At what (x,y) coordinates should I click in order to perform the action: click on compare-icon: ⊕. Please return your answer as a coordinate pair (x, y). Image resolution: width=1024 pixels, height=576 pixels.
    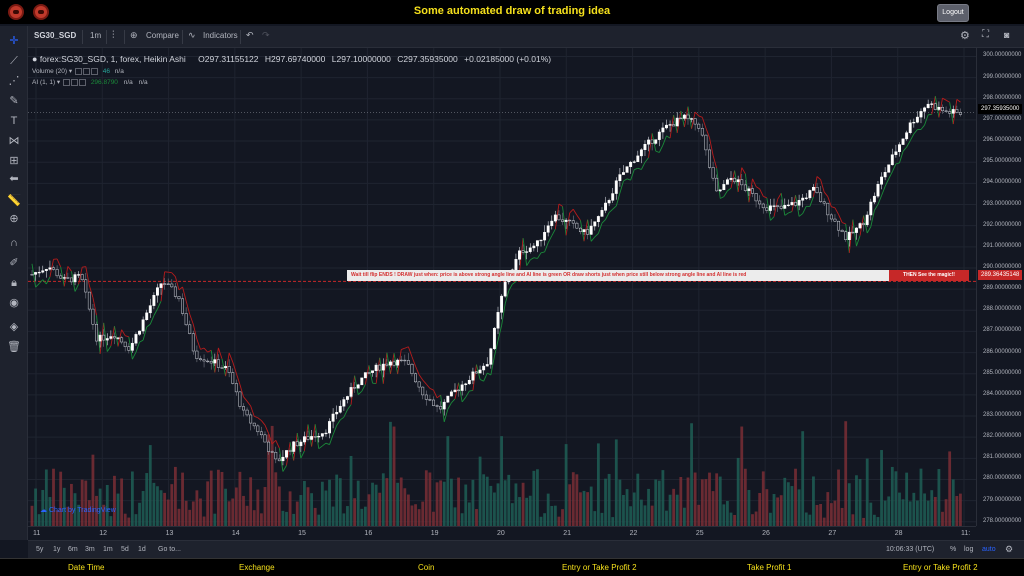
    Looking at the image, I should click on (134, 35).